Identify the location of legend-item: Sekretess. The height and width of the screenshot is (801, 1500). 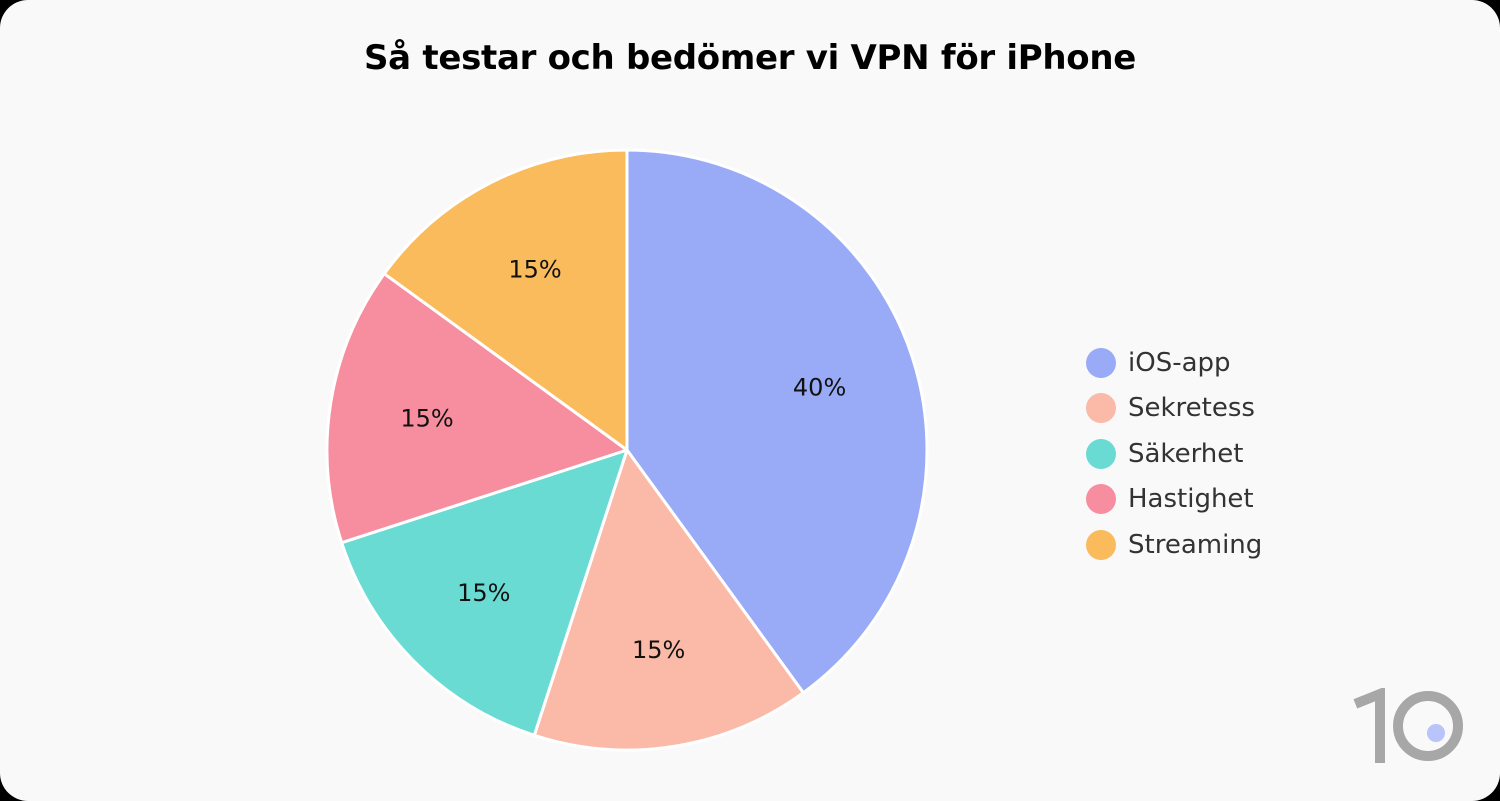
(1174, 409).